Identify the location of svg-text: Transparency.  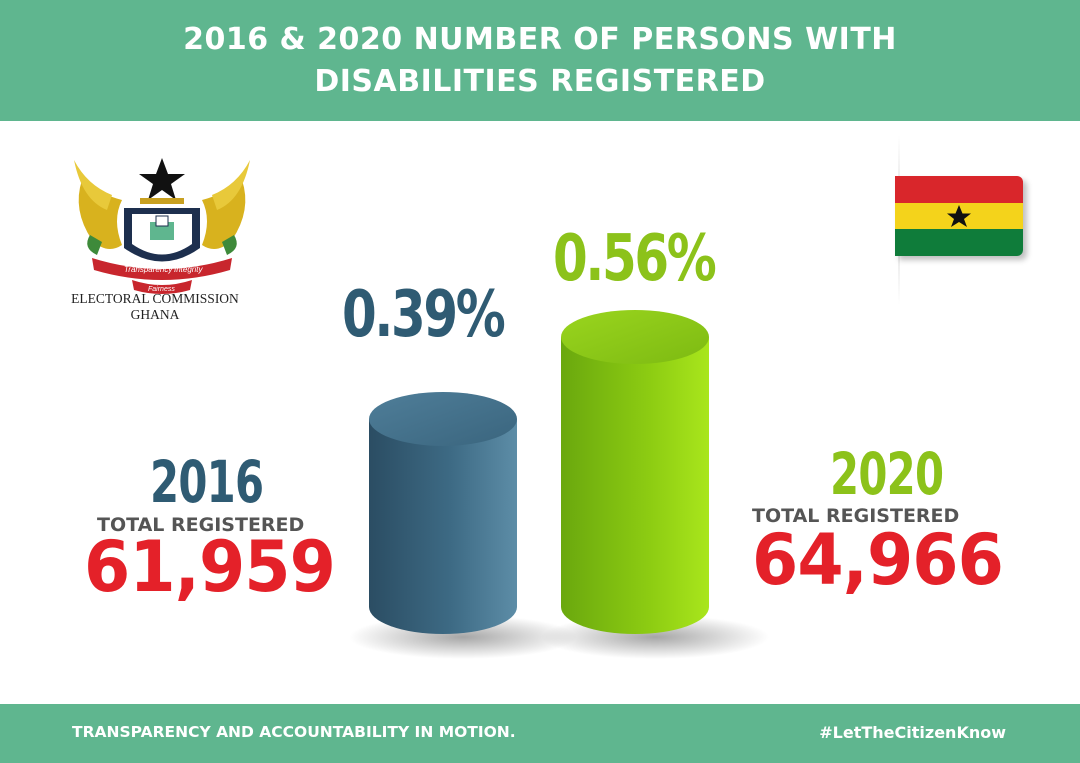
(148, 269).